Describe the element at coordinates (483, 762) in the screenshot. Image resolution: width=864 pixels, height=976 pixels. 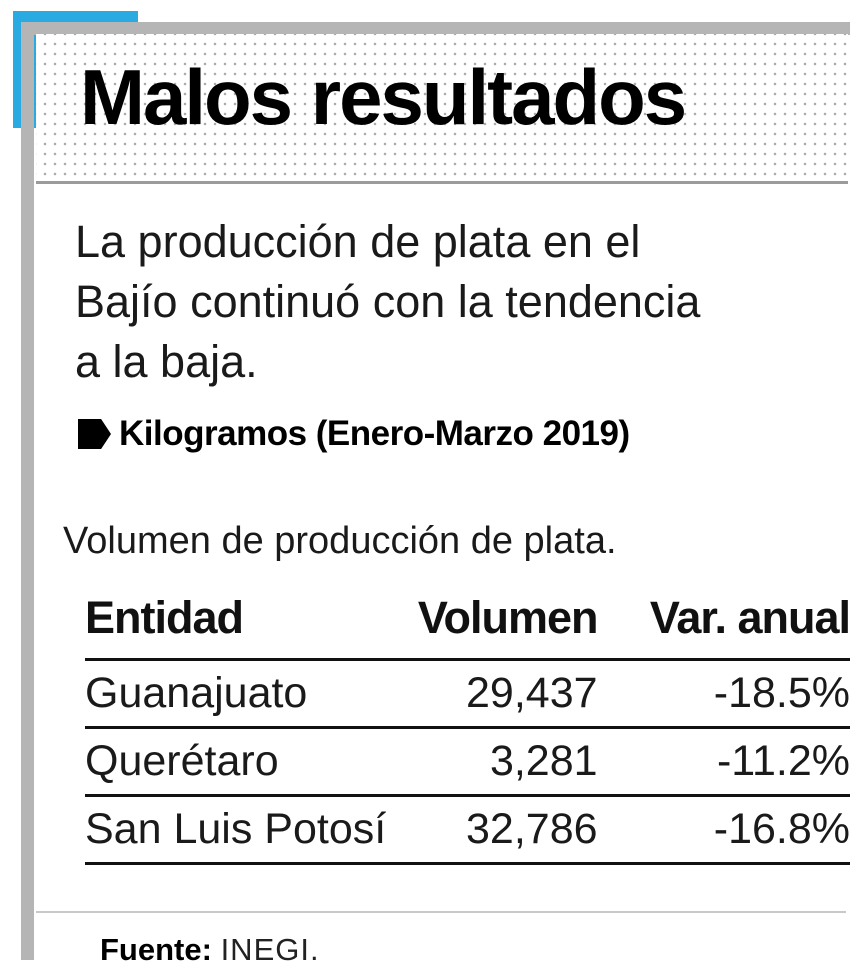
I see `cell-volumen: 3,281` at that location.